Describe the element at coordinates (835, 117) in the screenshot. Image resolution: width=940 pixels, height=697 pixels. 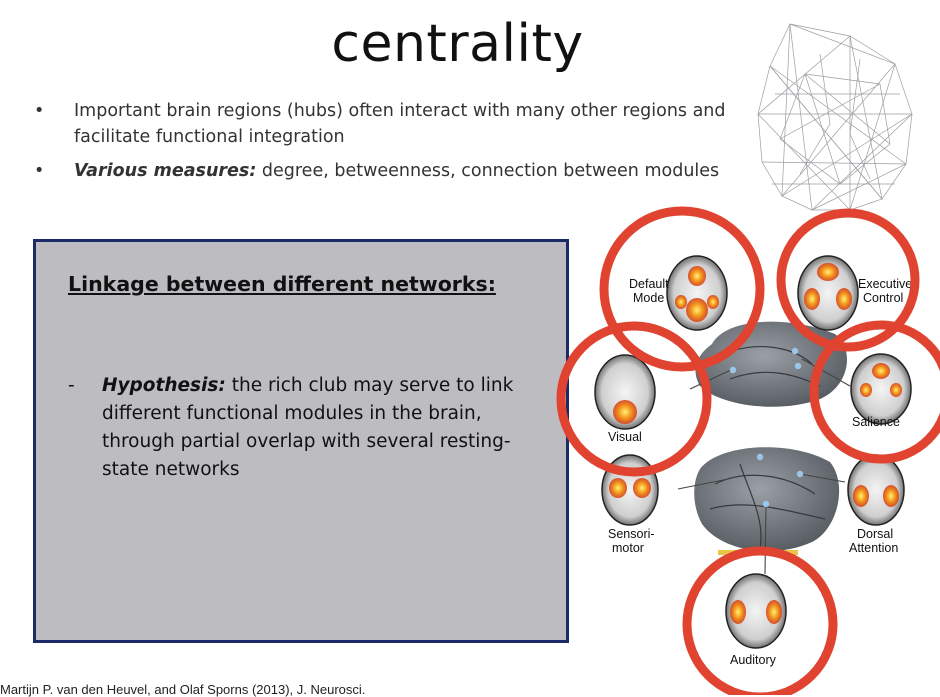
I see `wireframe-network` at that location.